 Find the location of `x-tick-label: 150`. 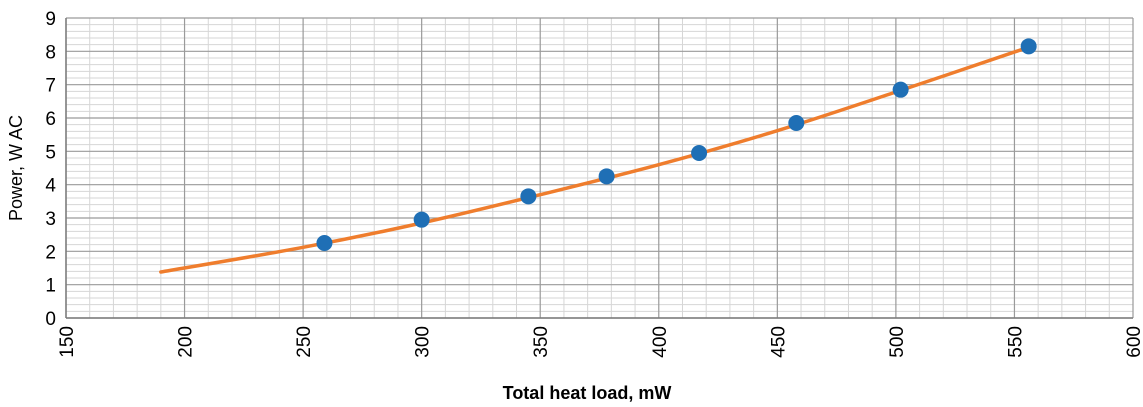

x-tick-label: 150 is located at coordinates (67, 342).